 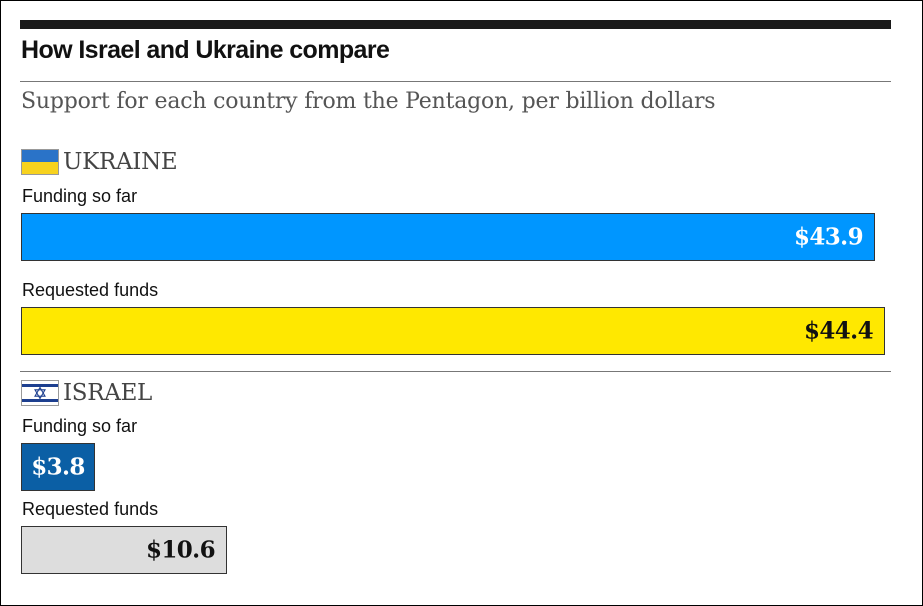 What do you see at coordinates (80, 426) in the screenshot?
I see `bar-label-israel-funding: Funding so far` at bounding box center [80, 426].